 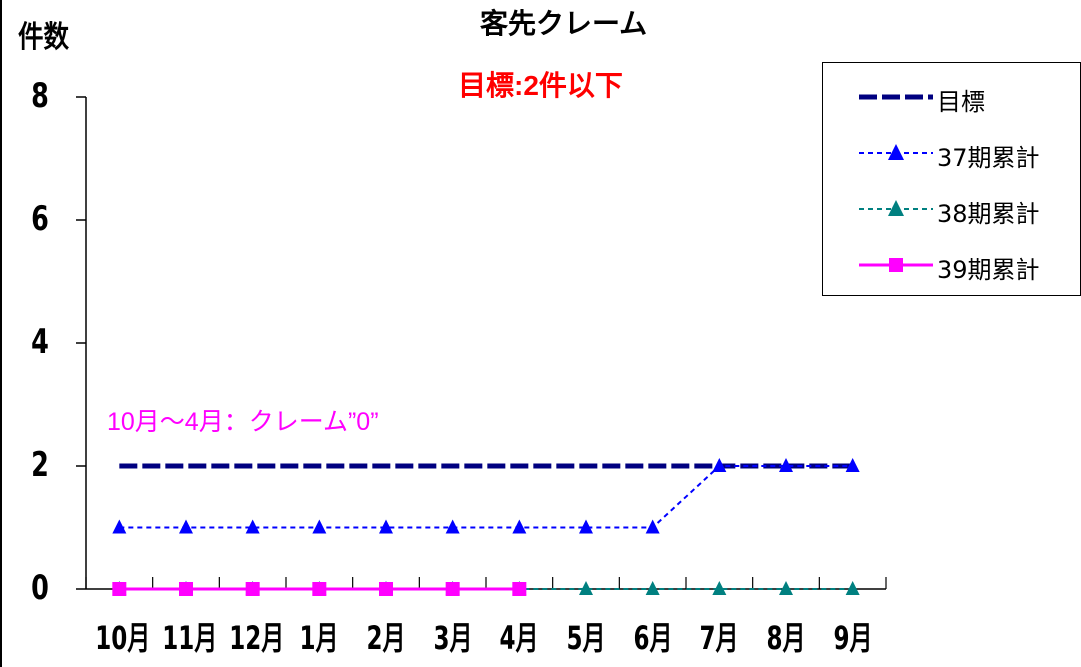 What do you see at coordinates (719, 638) in the screenshot?
I see `x-tick-label: 7月` at bounding box center [719, 638].